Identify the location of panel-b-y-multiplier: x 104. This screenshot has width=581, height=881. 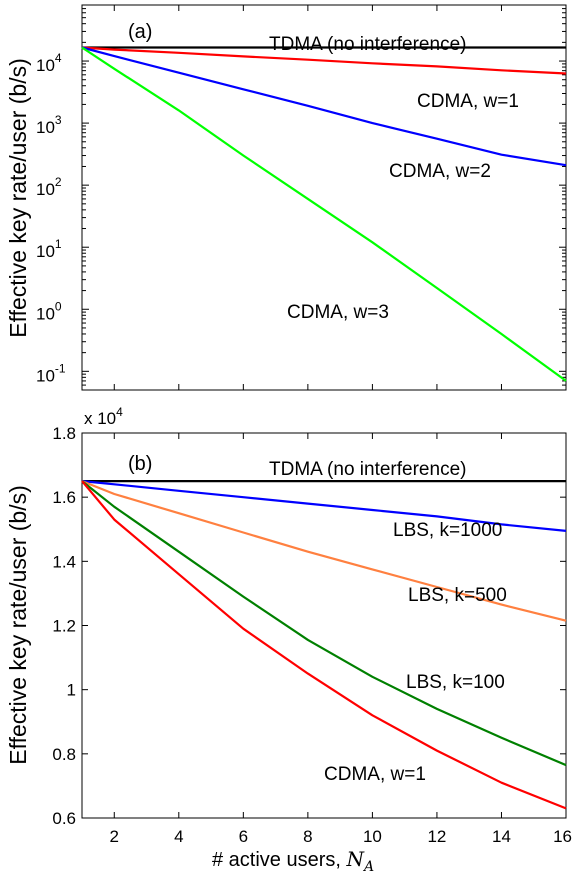
(103, 416).